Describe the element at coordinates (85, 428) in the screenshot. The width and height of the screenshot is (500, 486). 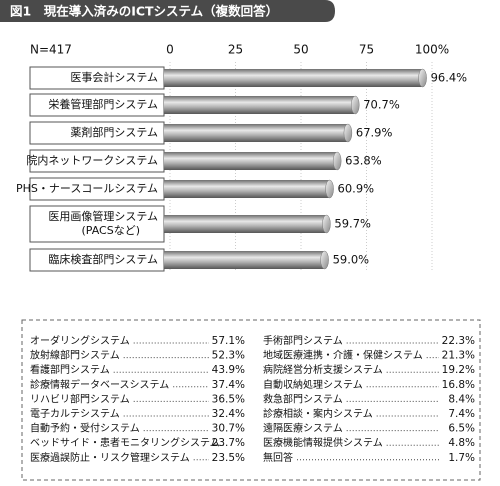
I see `item-name: 自動予約・受付システム` at that location.